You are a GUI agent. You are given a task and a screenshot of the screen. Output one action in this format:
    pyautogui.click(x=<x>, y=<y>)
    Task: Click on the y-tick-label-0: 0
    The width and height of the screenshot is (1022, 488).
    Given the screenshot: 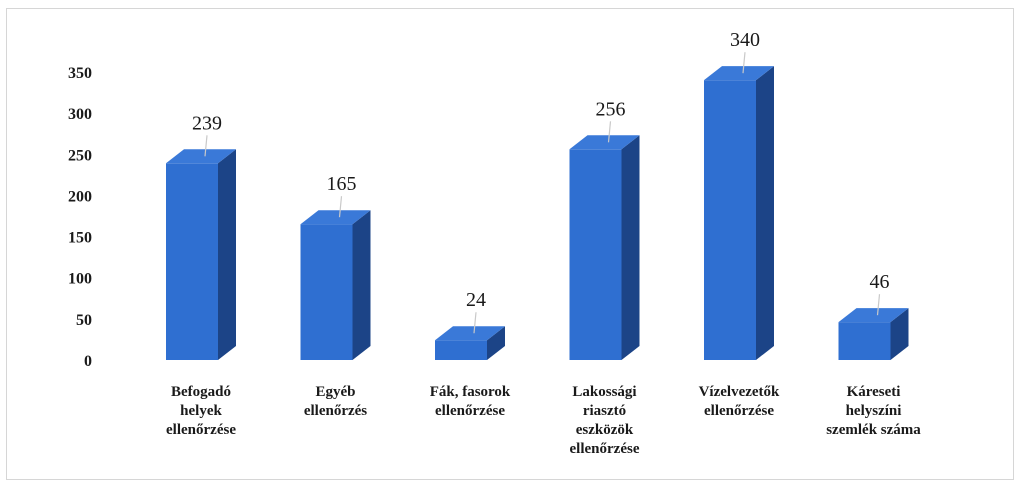 What is the action you would take?
    pyautogui.click(x=88, y=361)
    